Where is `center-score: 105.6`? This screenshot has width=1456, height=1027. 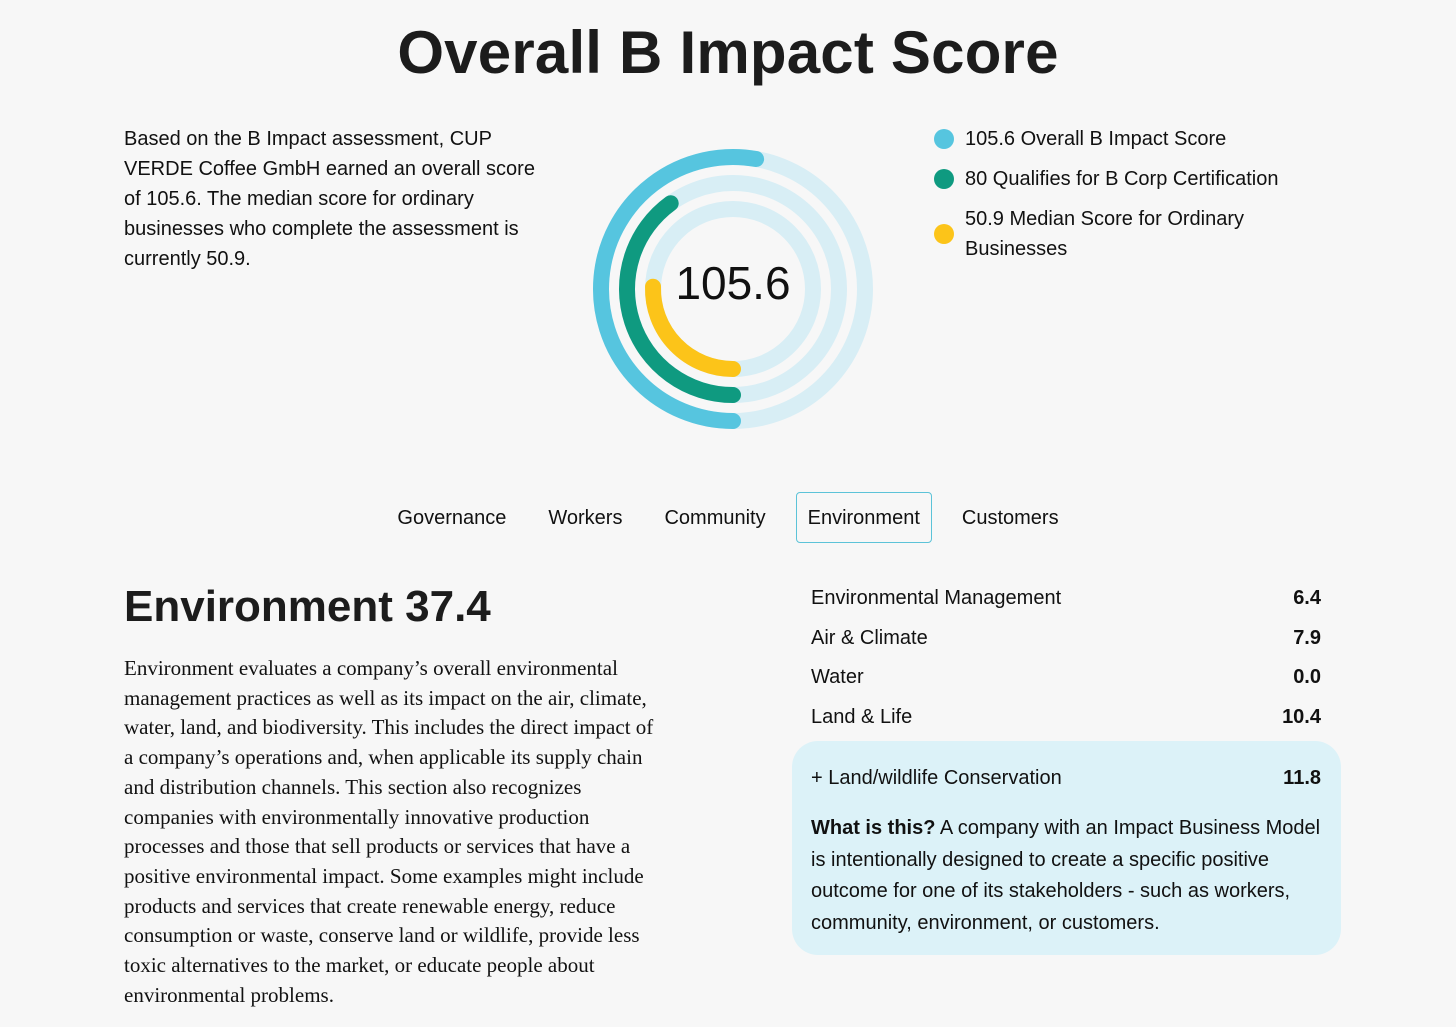 center-score: 105.6 is located at coordinates (733, 283).